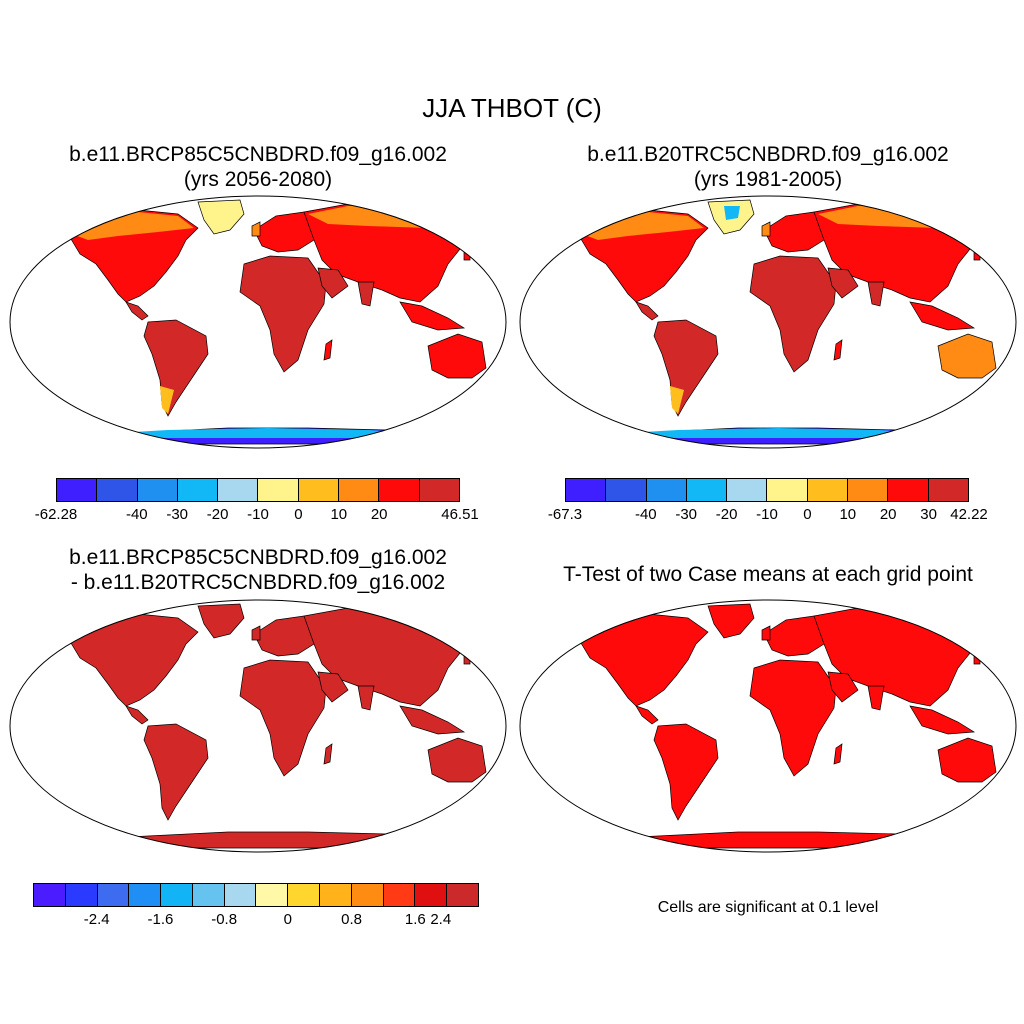  I want to click on colorbar-tick-label: 1.6, so click(415, 919).